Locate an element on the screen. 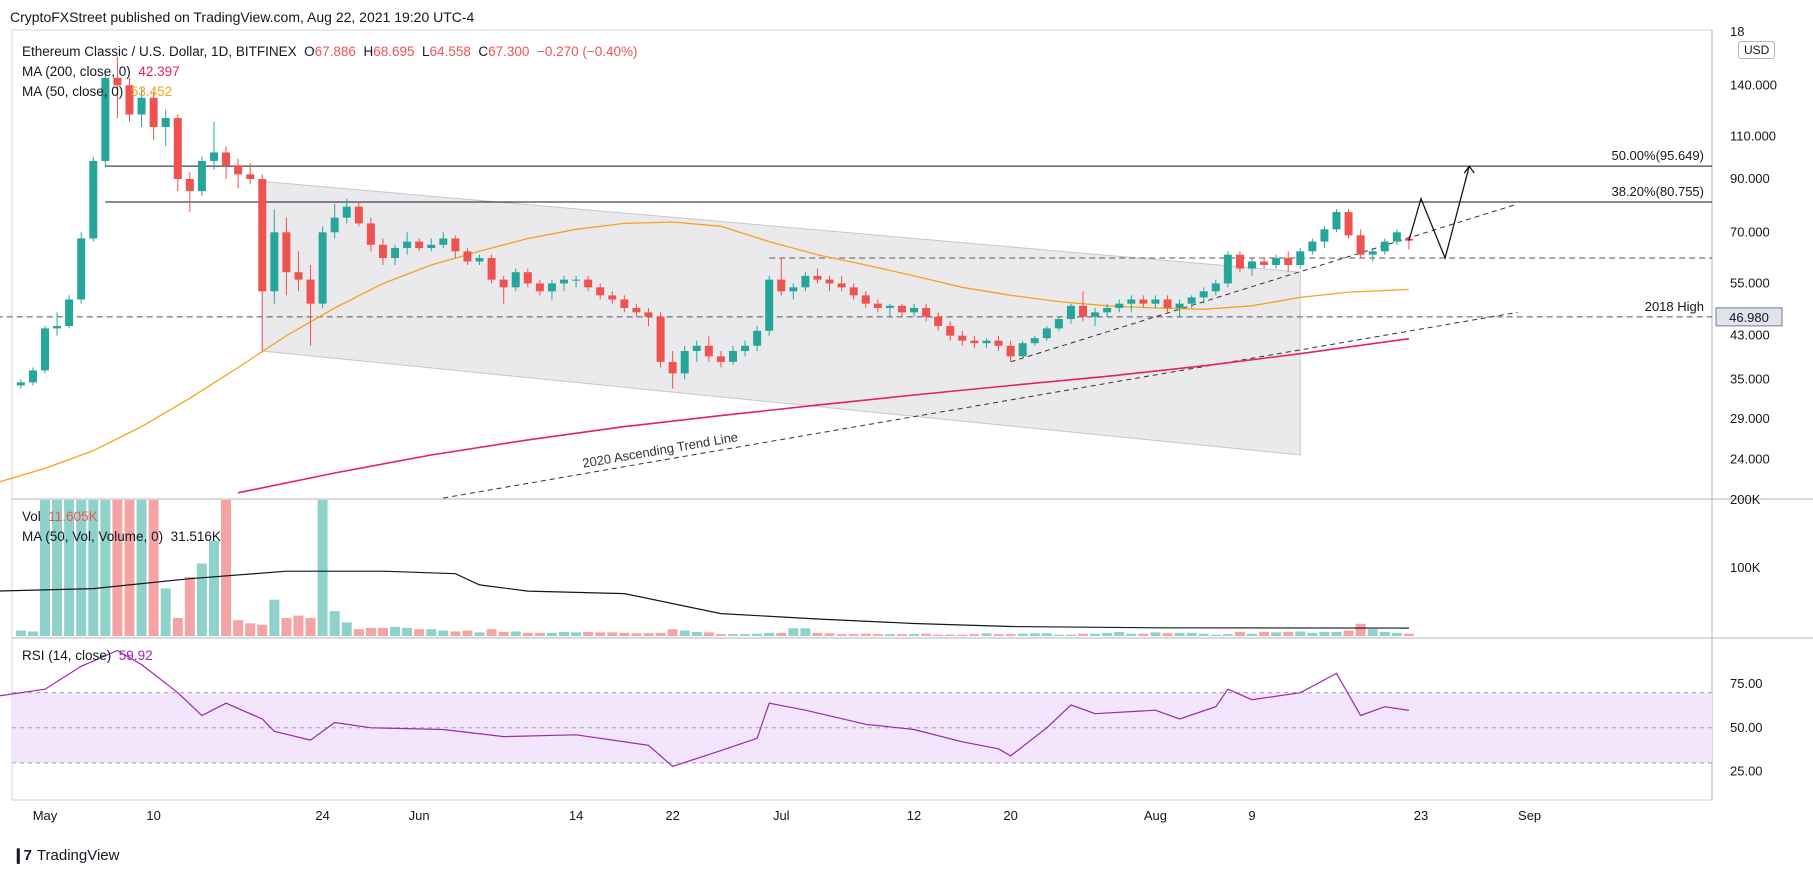  ma200-label: MA (200, close, 0) is located at coordinates (76, 71).